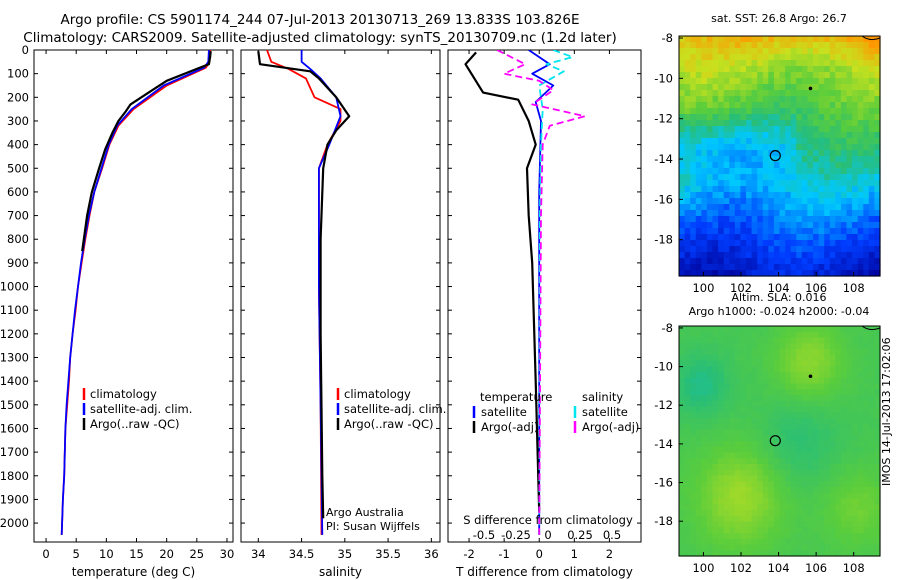 This screenshot has width=900, height=580. I want to click on diff-xtick-label: 1, so click(574, 554).